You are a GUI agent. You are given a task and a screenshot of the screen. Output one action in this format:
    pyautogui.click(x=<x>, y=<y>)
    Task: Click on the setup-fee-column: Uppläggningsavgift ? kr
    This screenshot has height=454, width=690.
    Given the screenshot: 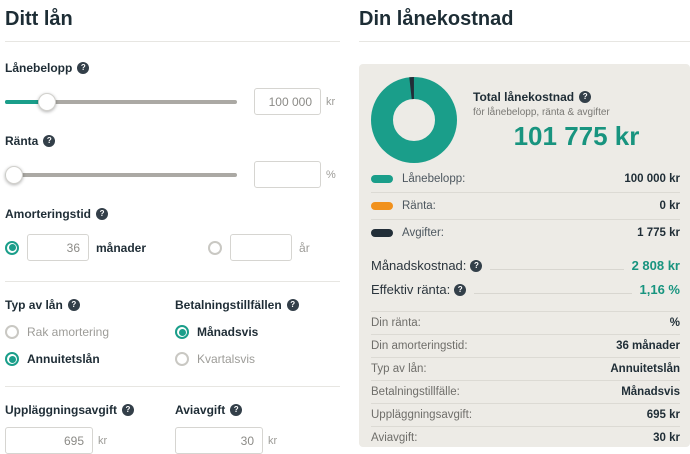 What is the action you would take?
    pyautogui.click(x=90, y=428)
    